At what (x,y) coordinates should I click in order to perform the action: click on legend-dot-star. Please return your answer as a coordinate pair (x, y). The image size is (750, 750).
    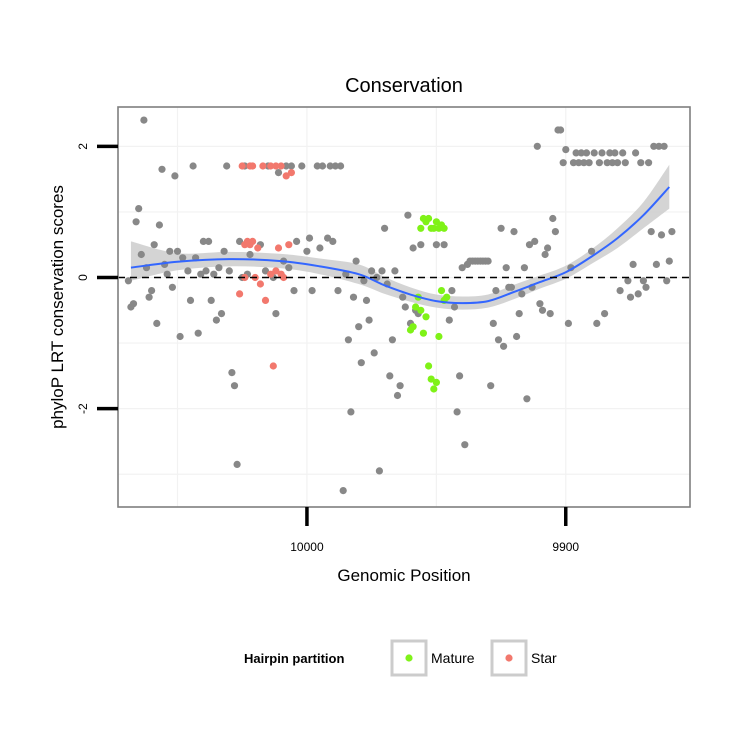
    Looking at the image, I should click on (509, 658).